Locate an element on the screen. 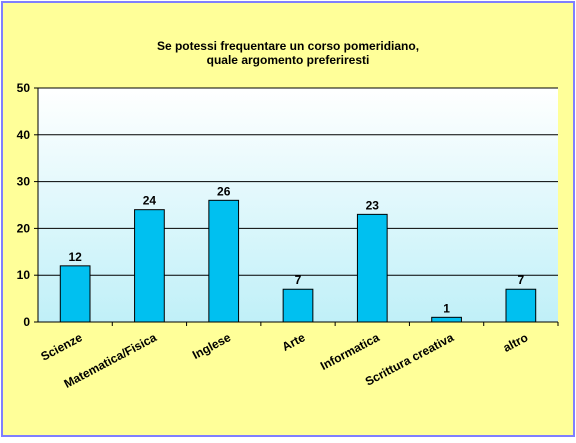 This screenshot has width=576, height=443. y-tick-label: 10 is located at coordinates (24, 275).